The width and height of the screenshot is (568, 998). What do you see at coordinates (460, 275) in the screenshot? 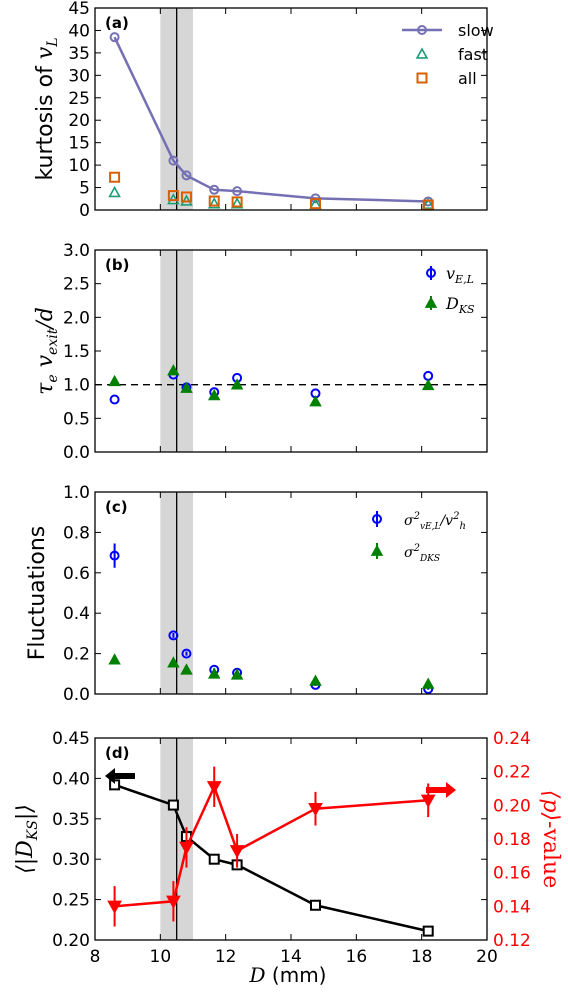
I see `legend-label: vE,L` at bounding box center [460, 275].